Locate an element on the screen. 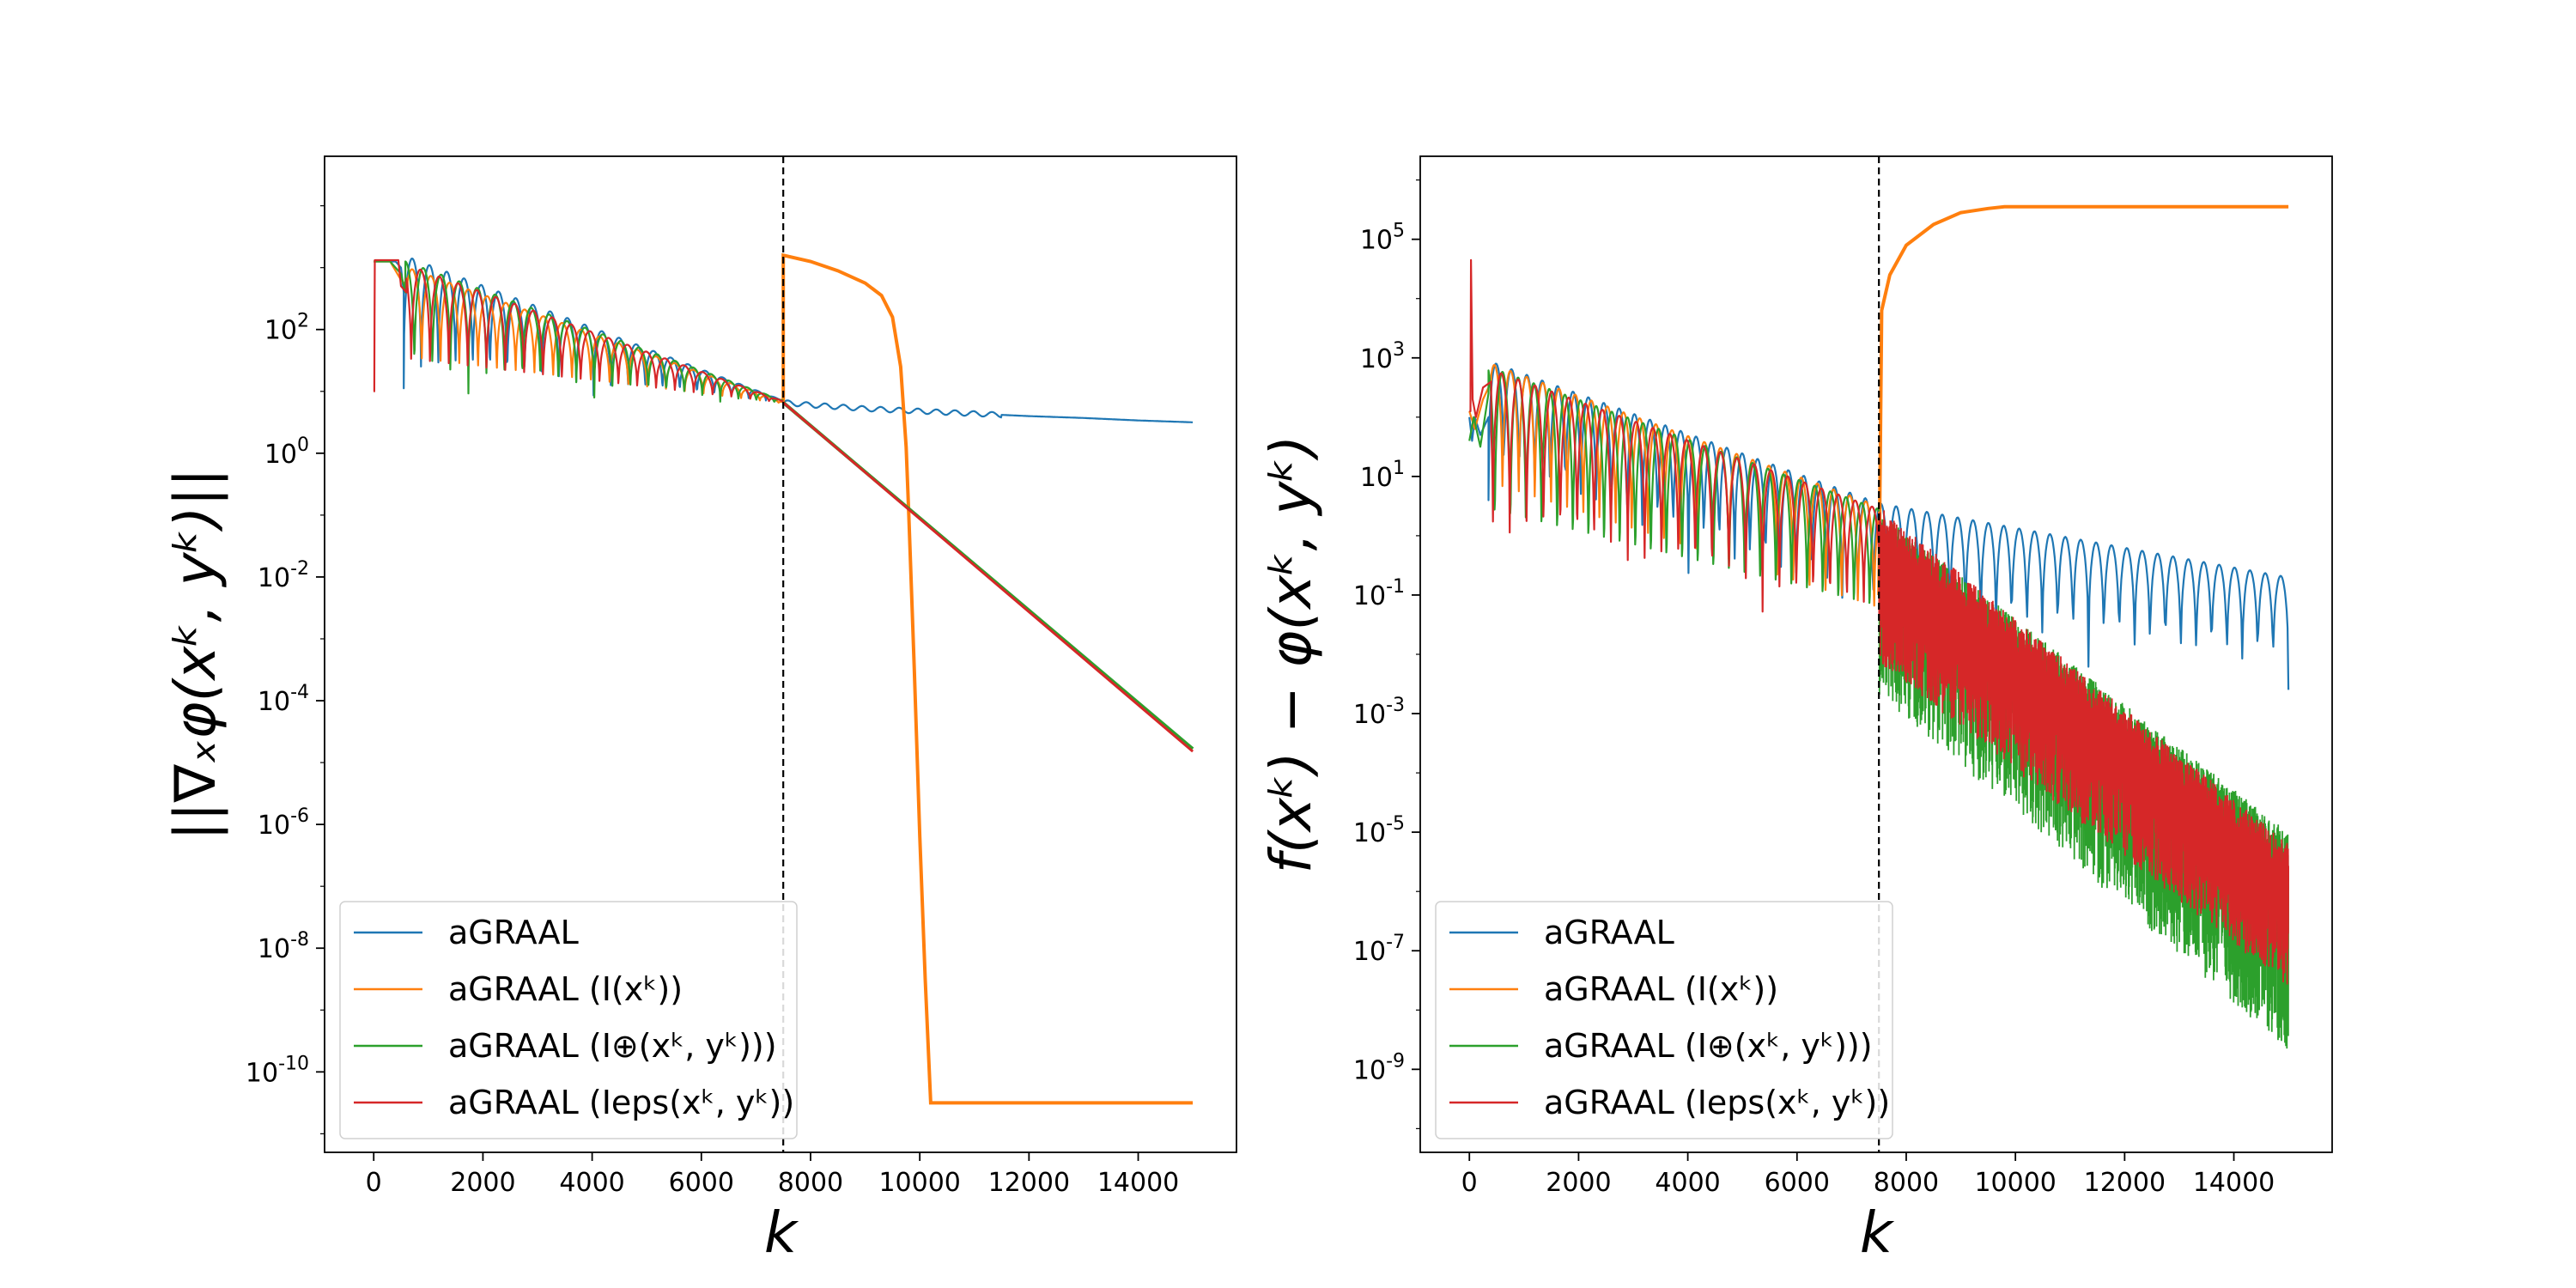 This screenshot has height=1288, width=2576. series-agraal-i is located at coordinates (1879, 406).